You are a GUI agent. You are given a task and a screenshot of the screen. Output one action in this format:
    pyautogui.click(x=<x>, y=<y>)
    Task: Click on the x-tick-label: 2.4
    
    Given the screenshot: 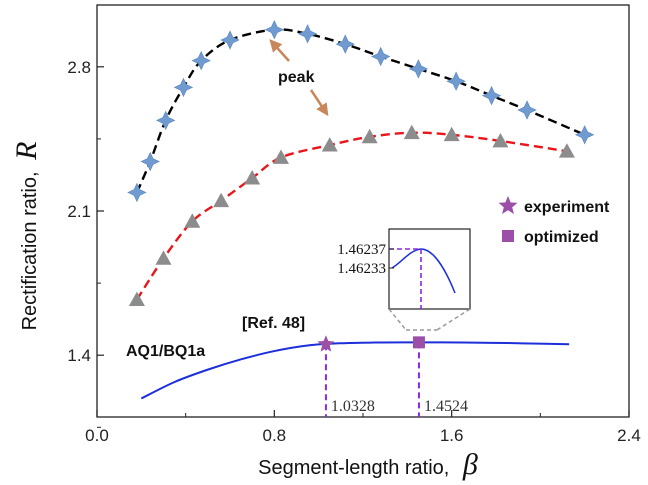 What is the action you would take?
    pyautogui.click(x=629, y=435)
    